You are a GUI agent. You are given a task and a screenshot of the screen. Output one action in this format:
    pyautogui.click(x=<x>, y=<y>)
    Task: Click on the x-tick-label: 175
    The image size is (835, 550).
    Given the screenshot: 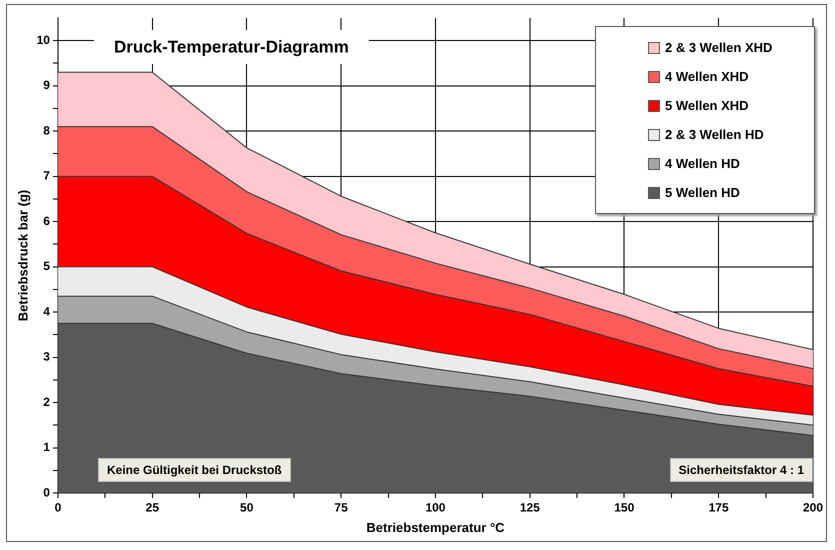 What is the action you would take?
    pyautogui.click(x=718, y=507)
    